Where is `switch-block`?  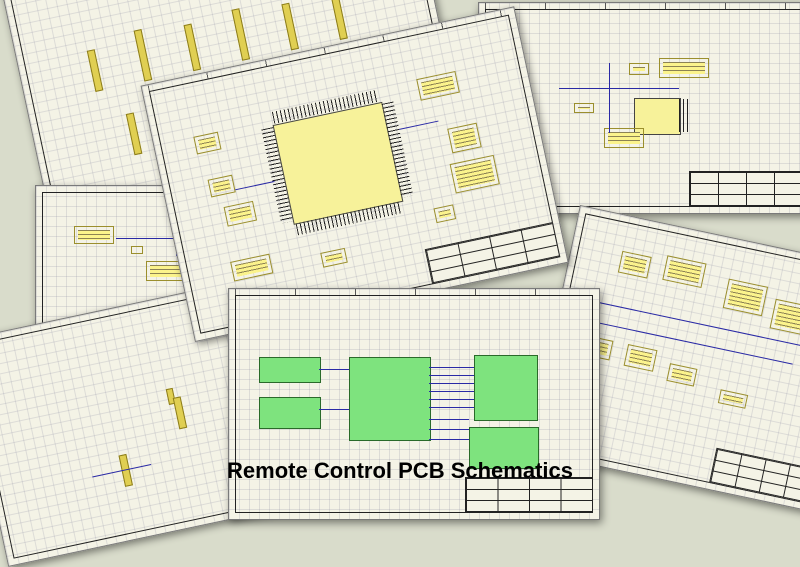 switch-block is located at coordinates (290, 413).